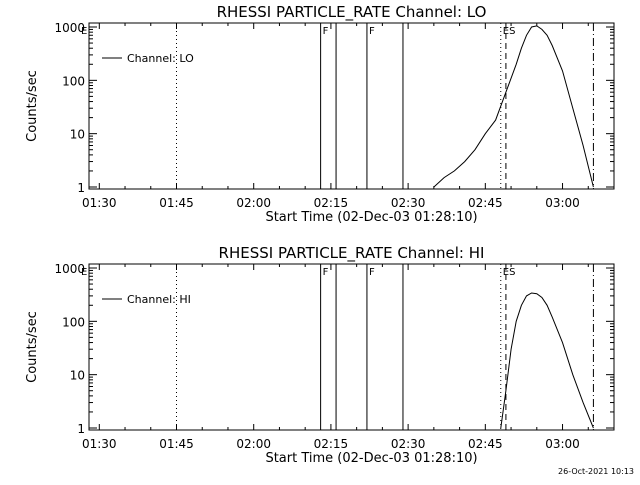  Describe the element at coordinates (596, 471) in the screenshot. I see `footer-timestamp: 26-Oct-2021 10:13` at that location.